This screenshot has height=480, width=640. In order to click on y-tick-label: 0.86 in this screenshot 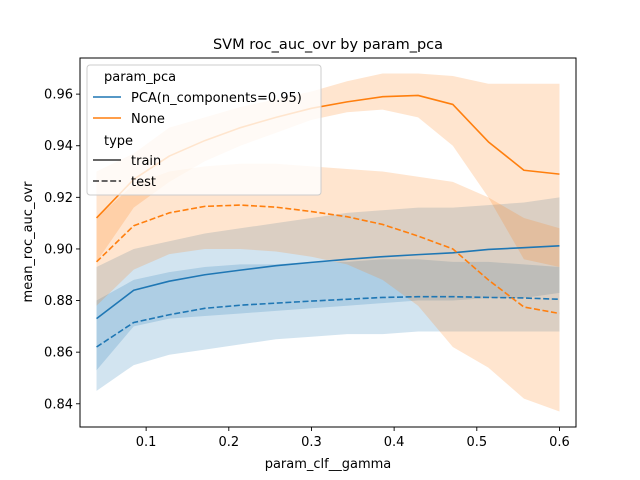, I will do `click(58, 353)`.